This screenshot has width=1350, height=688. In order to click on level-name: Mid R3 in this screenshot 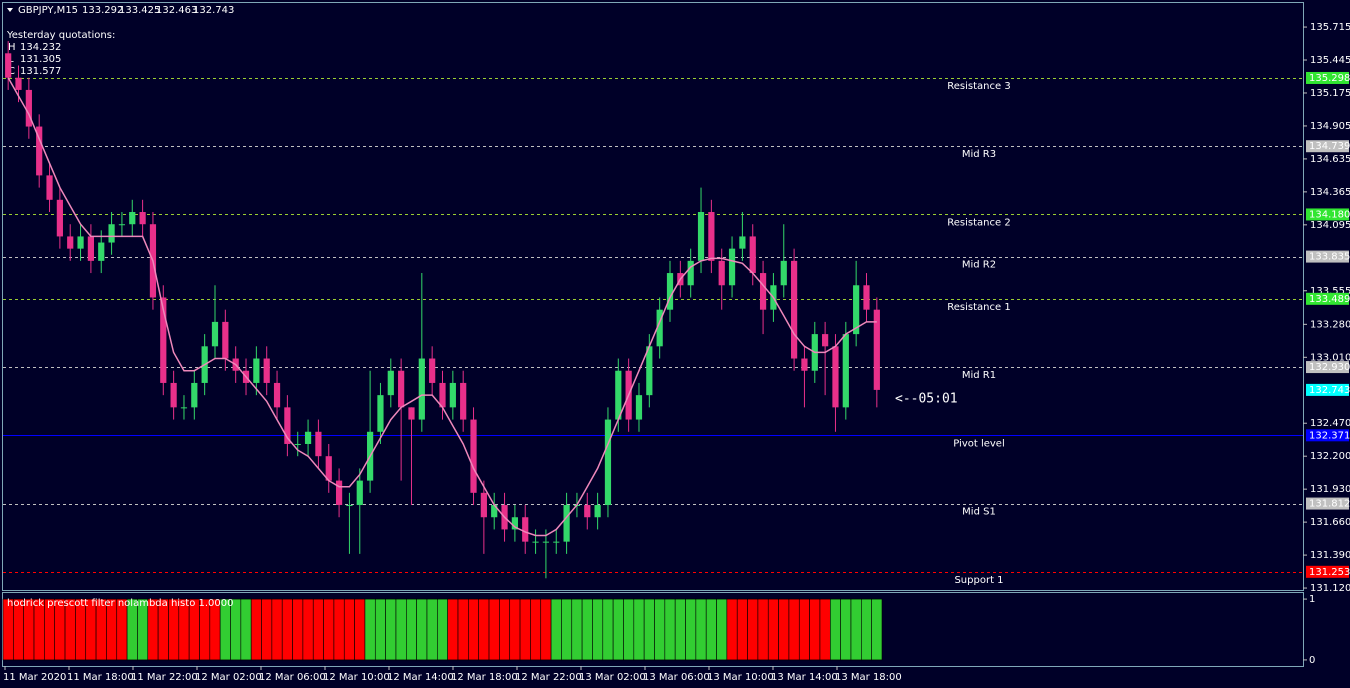, I will do `click(979, 154)`.